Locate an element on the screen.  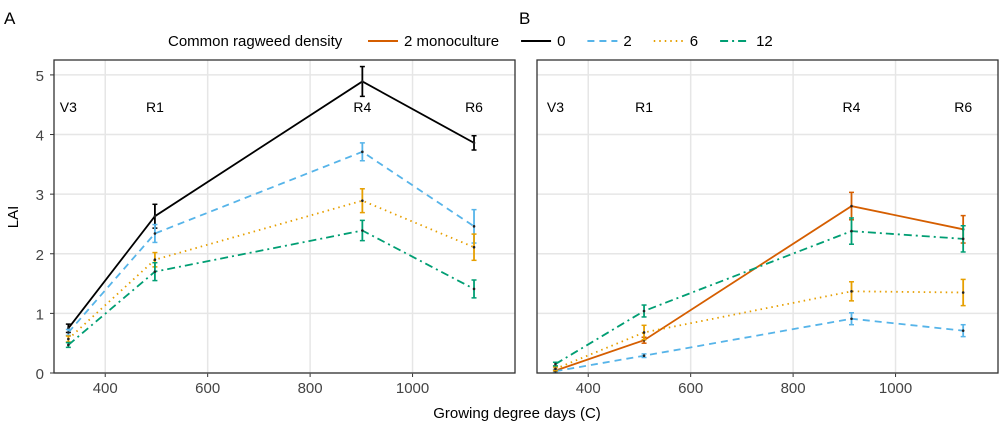
y-tick-label: 2 is located at coordinates (40, 255).